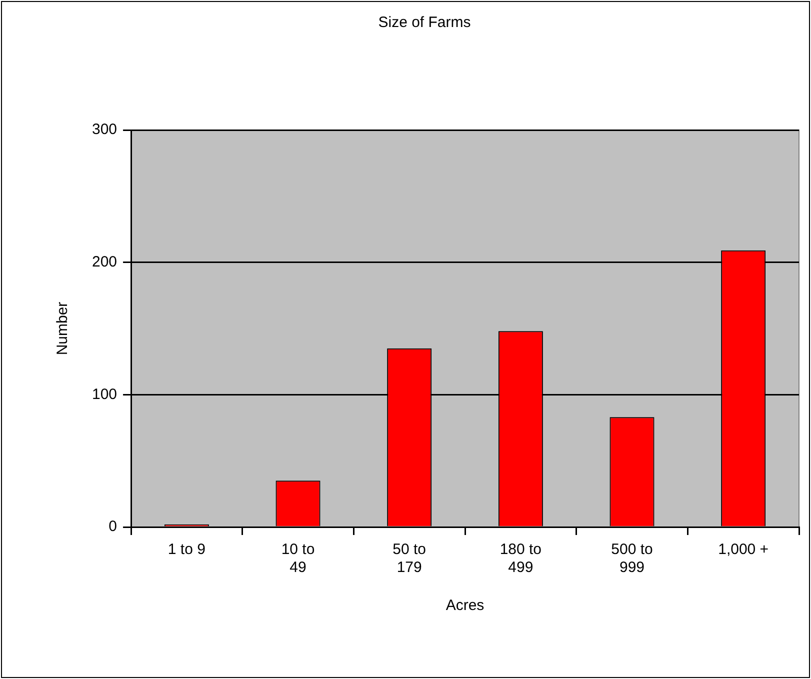 This screenshot has height=679, width=811. What do you see at coordinates (105, 129) in the screenshot?
I see `y-tick-label: 300` at bounding box center [105, 129].